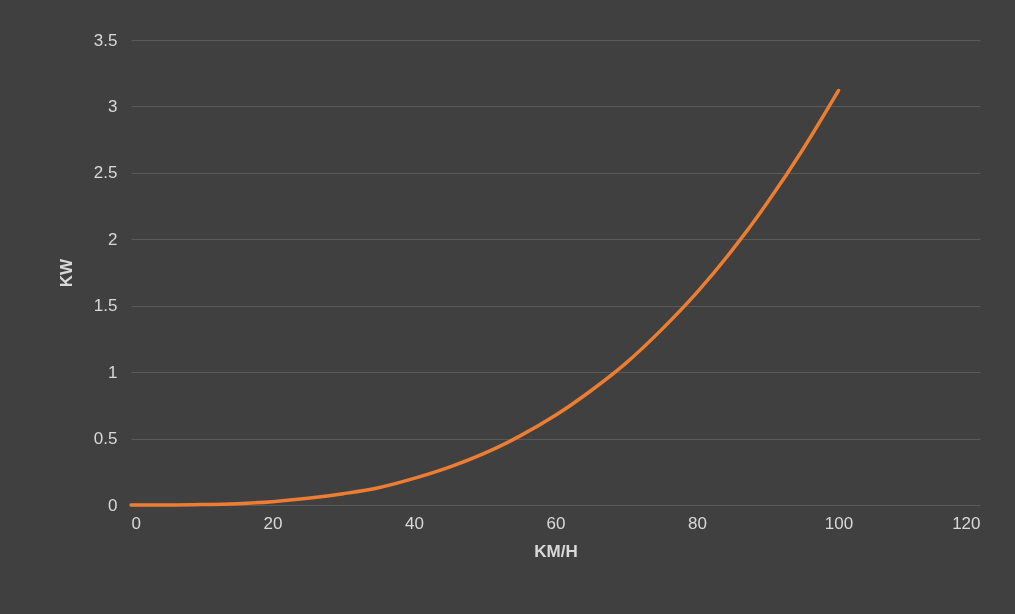 This screenshot has height=614, width=1015. What do you see at coordinates (556, 551) in the screenshot?
I see `x-axis-title: KM/H` at bounding box center [556, 551].